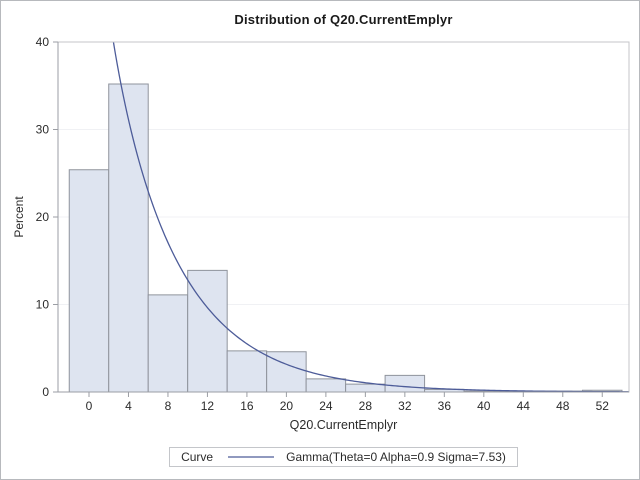  I want to click on x-tick-label: 4, so click(128, 406).